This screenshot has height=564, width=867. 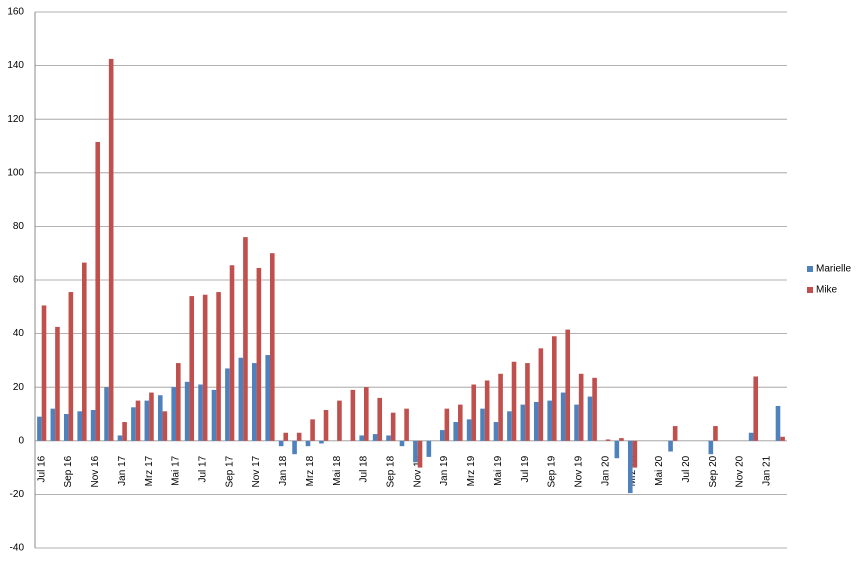 What do you see at coordinates (390, 471) in the screenshot?
I see `x-tick-label: Sep 18` at bounding box center [390, 471].